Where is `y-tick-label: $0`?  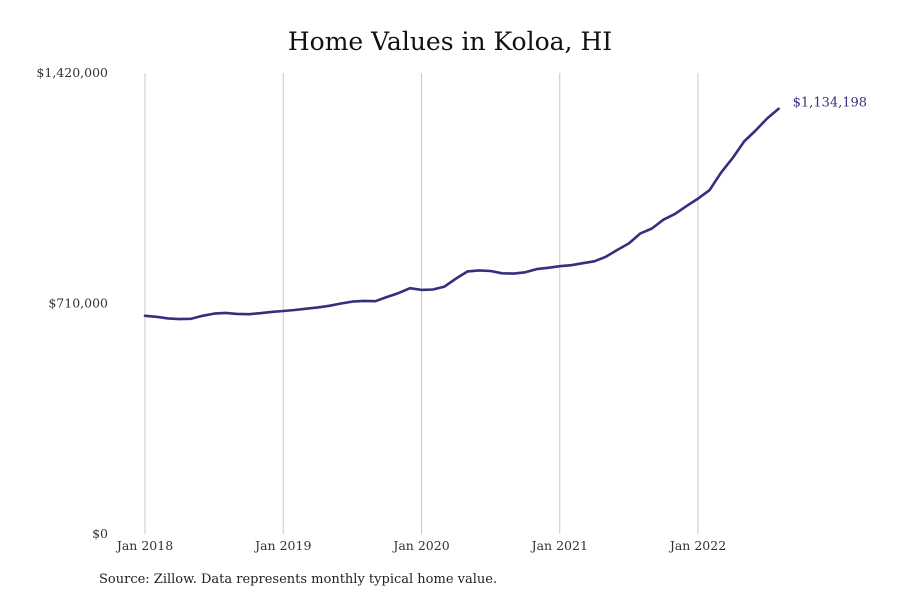 y-tick-label: $0 is located at coordinates (100, 533).